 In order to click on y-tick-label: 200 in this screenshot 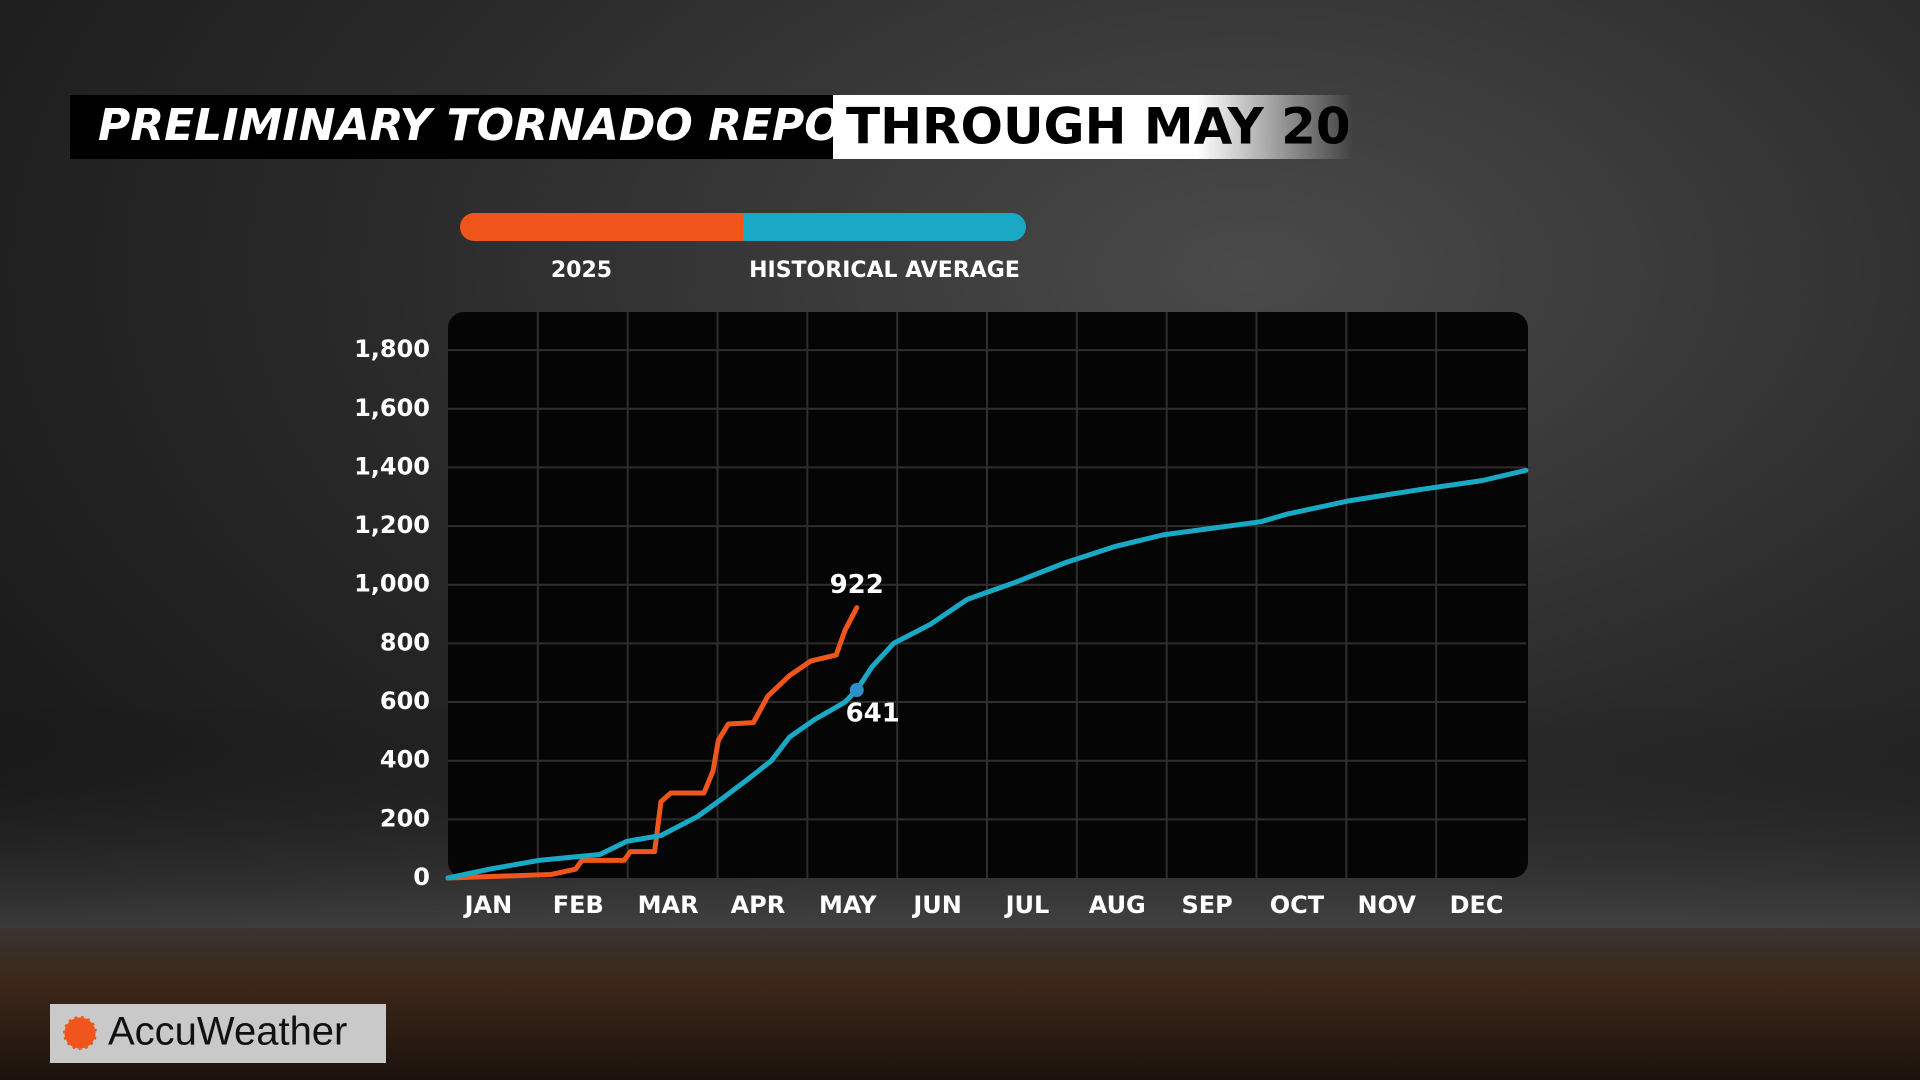, I will do `click(405, 818)`.